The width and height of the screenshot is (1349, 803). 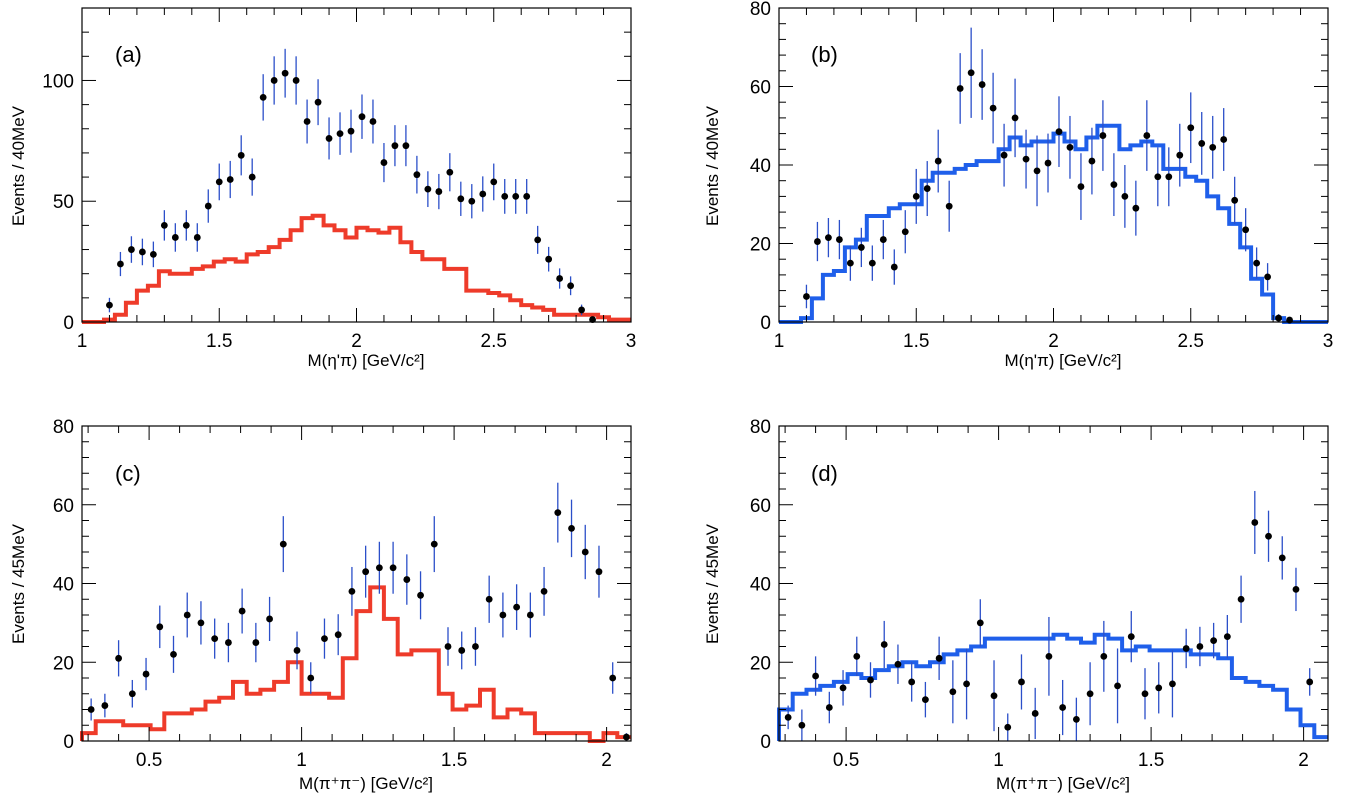 What do you see at coordinates (760, 10) in the screenshot?
I see `panel-b-y-tick-label: 80` at bounding box center [760, 10].